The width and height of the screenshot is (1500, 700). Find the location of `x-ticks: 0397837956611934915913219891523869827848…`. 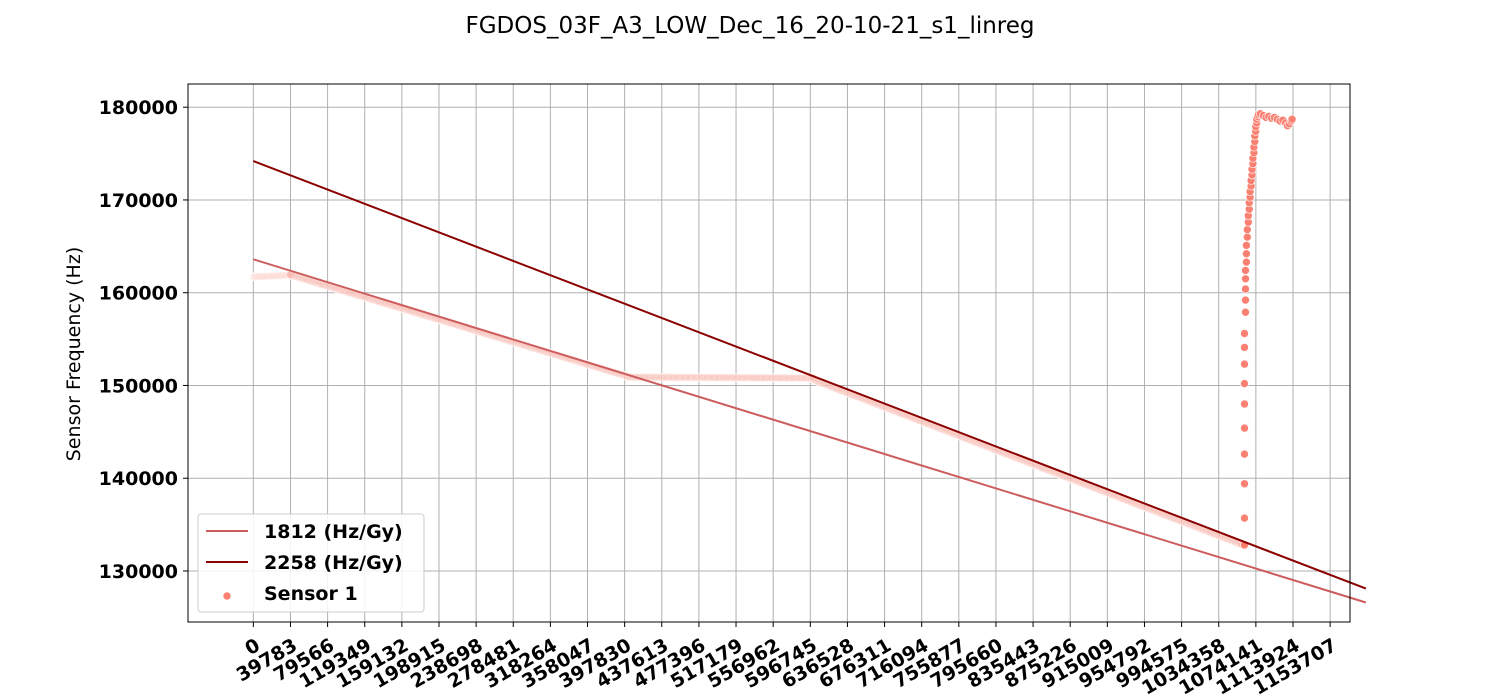

x-ticks: 0397837956611934915913219891523869827848… is located at coordinates (787, 661).